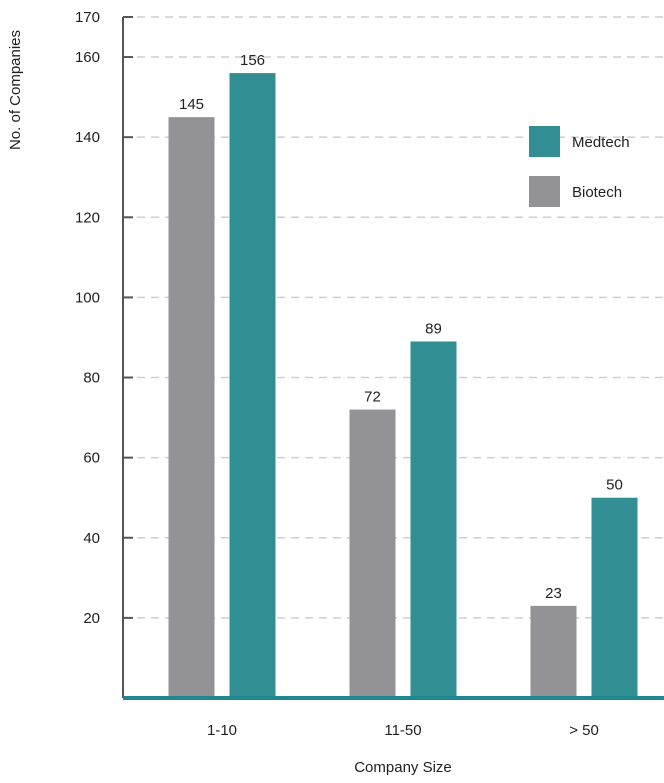 This screenshot has width=664, height=783. I want to click on y-tick-label: 140, so click(87, 137).